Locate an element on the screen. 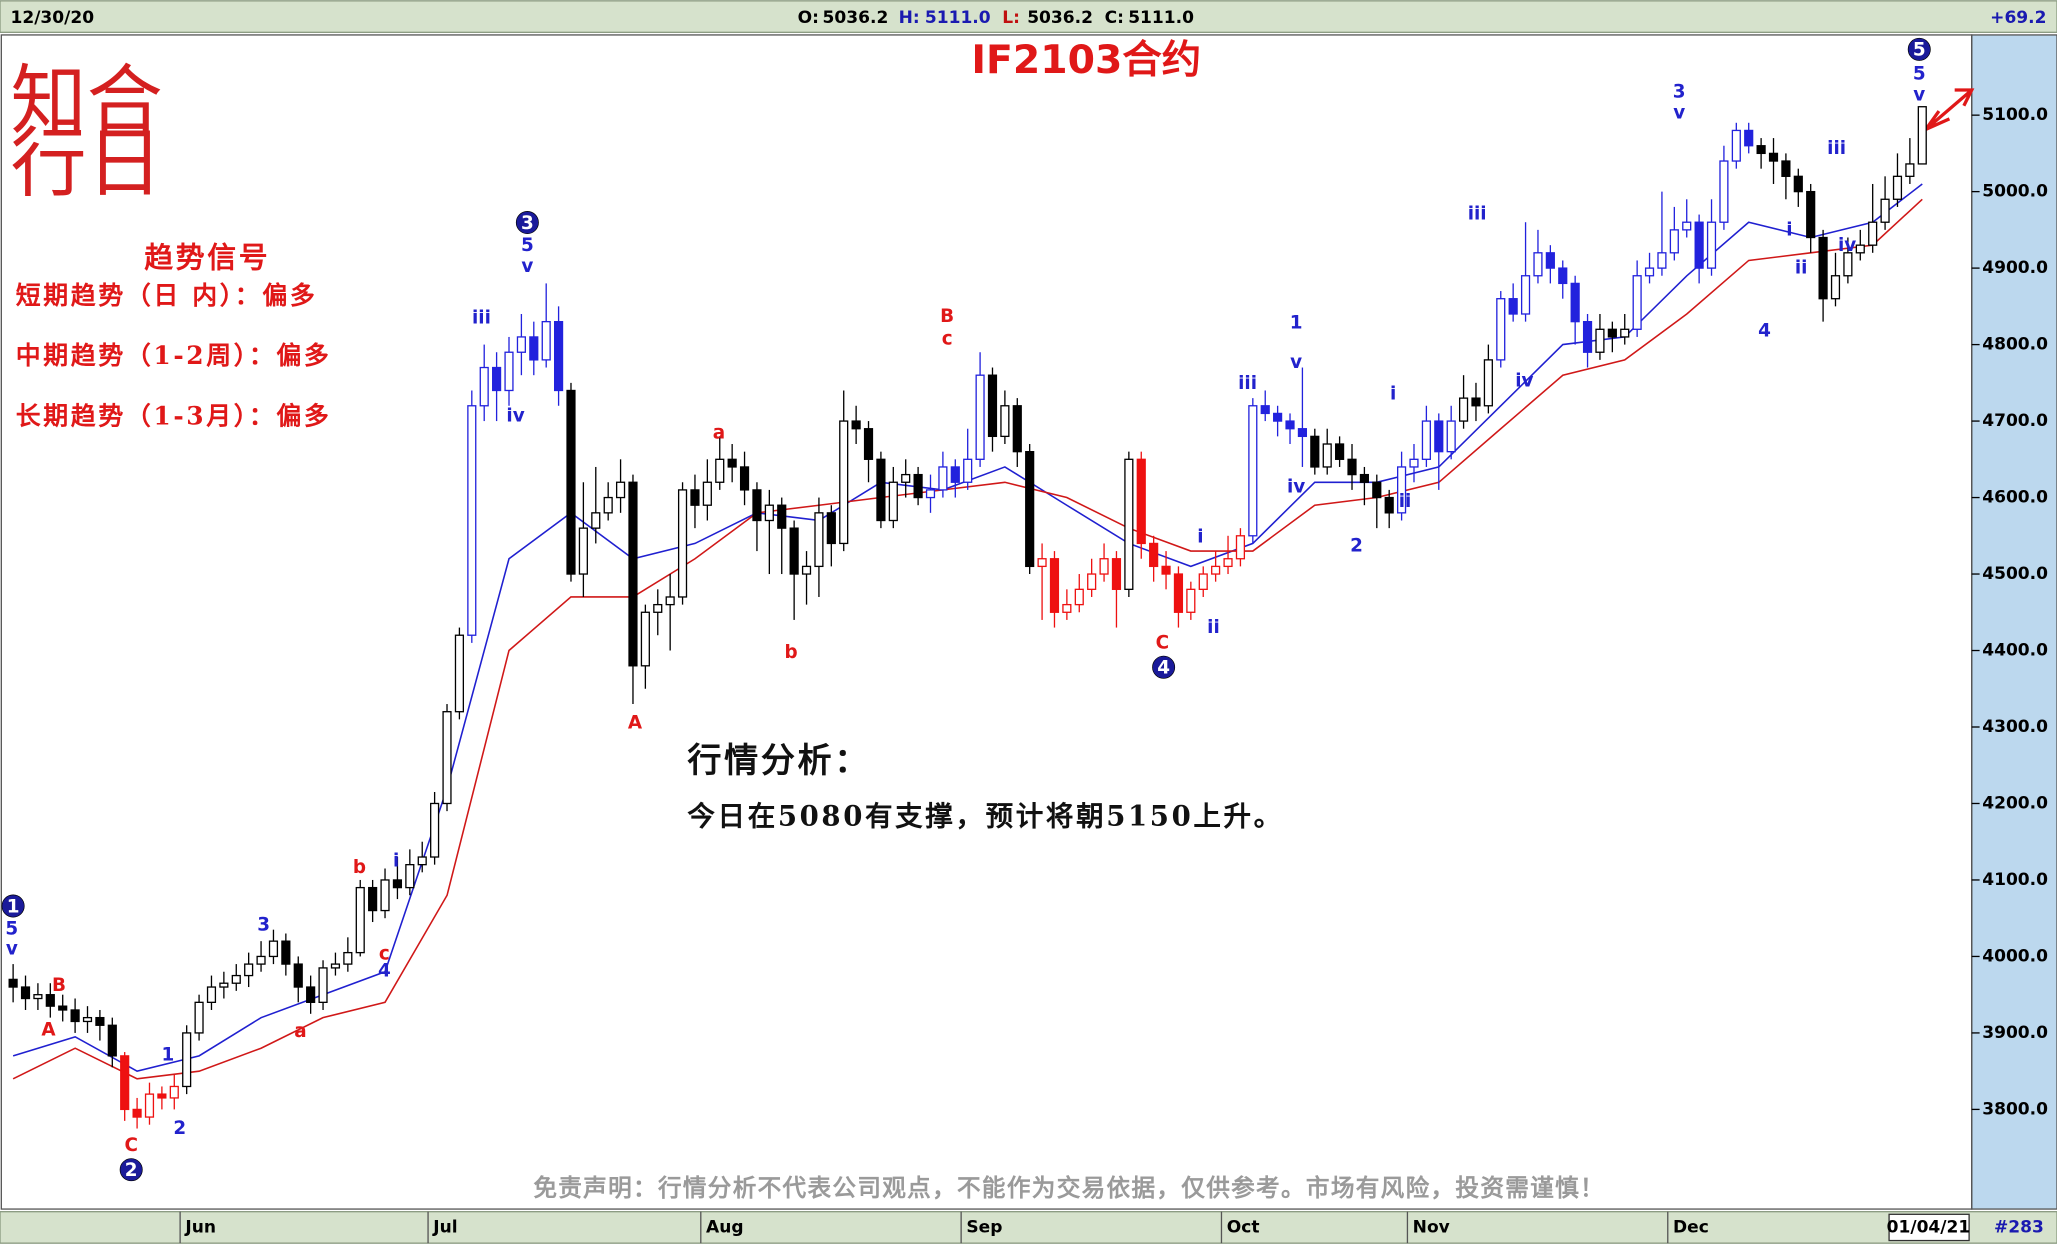 The height and width of the screenshot is (1244, 2057). y-tick-label: 4800.0 is located at coordinates (2015, 345).